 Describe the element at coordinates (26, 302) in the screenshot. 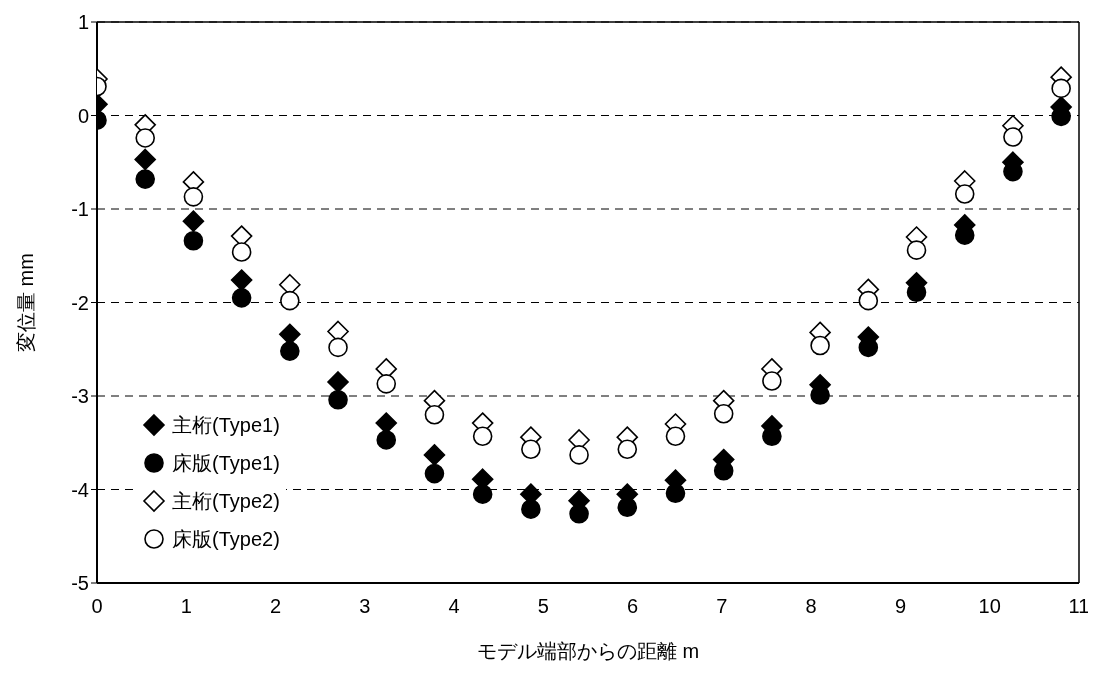

I see `y-axis-title: 変位量 mm` at that location.